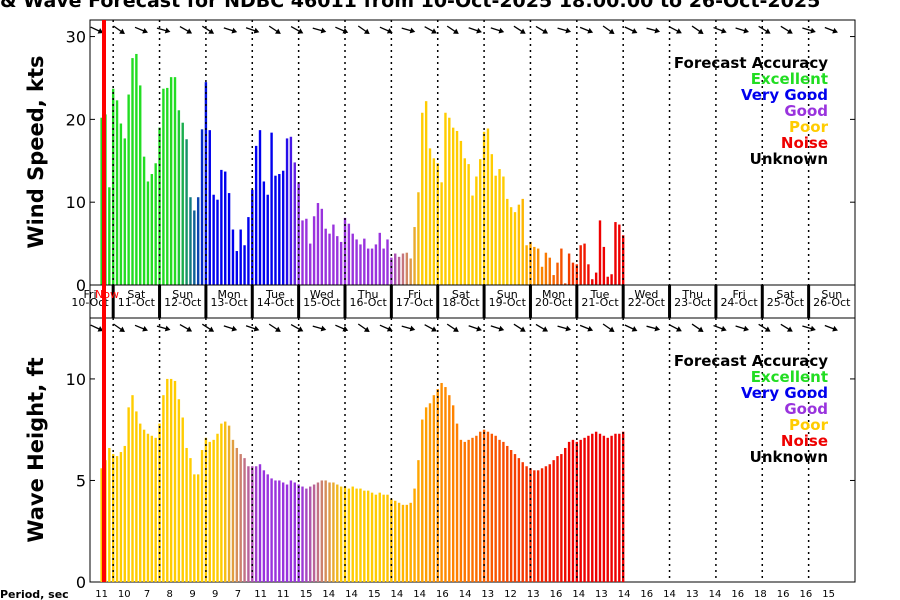 This screenshot has width=900, height=600. I want to click on period-value: 15, so click(828, 594).